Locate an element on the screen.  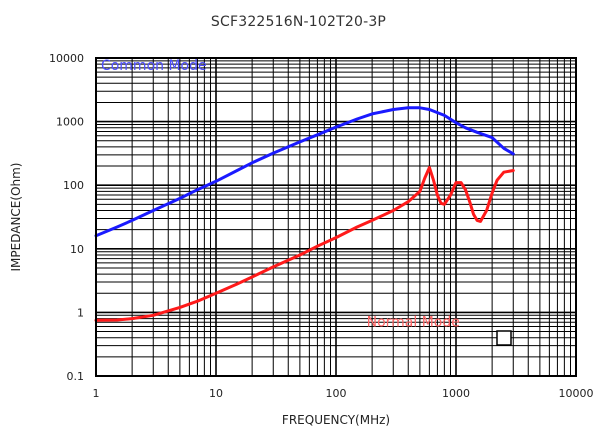
y-tick-label: 10 is located at coordinates (77, 249).